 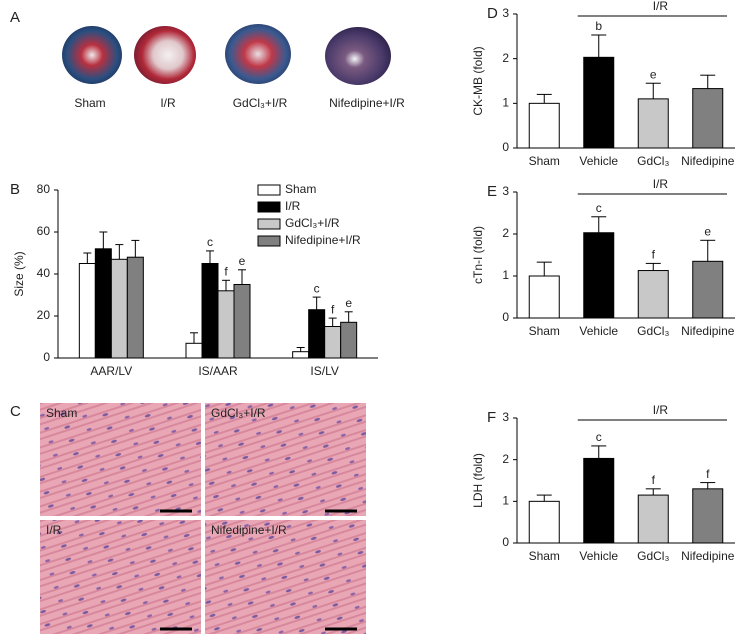 I want to click on legend-label: Nifedipine+I/R, so click(x=323, y=240).